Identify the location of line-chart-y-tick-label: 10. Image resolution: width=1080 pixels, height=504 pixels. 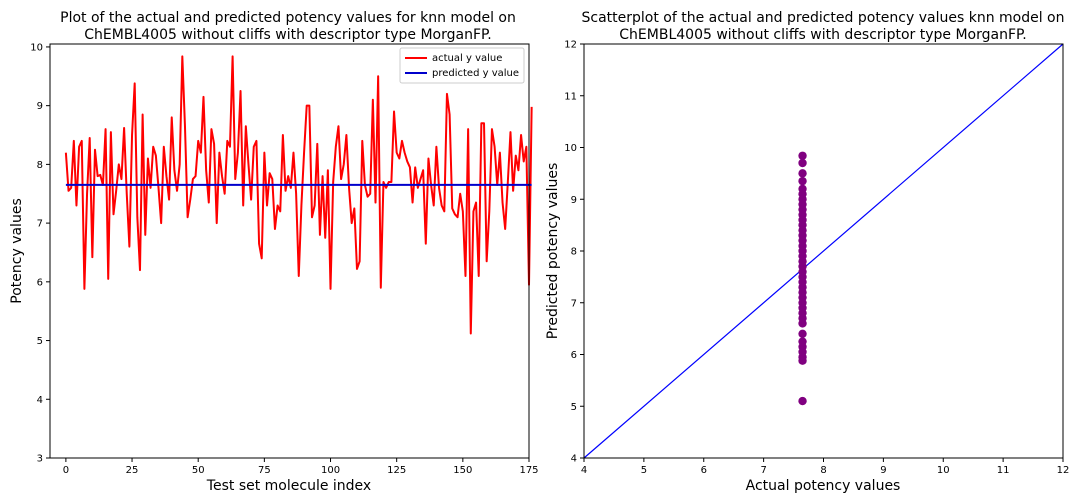
(36, 47).